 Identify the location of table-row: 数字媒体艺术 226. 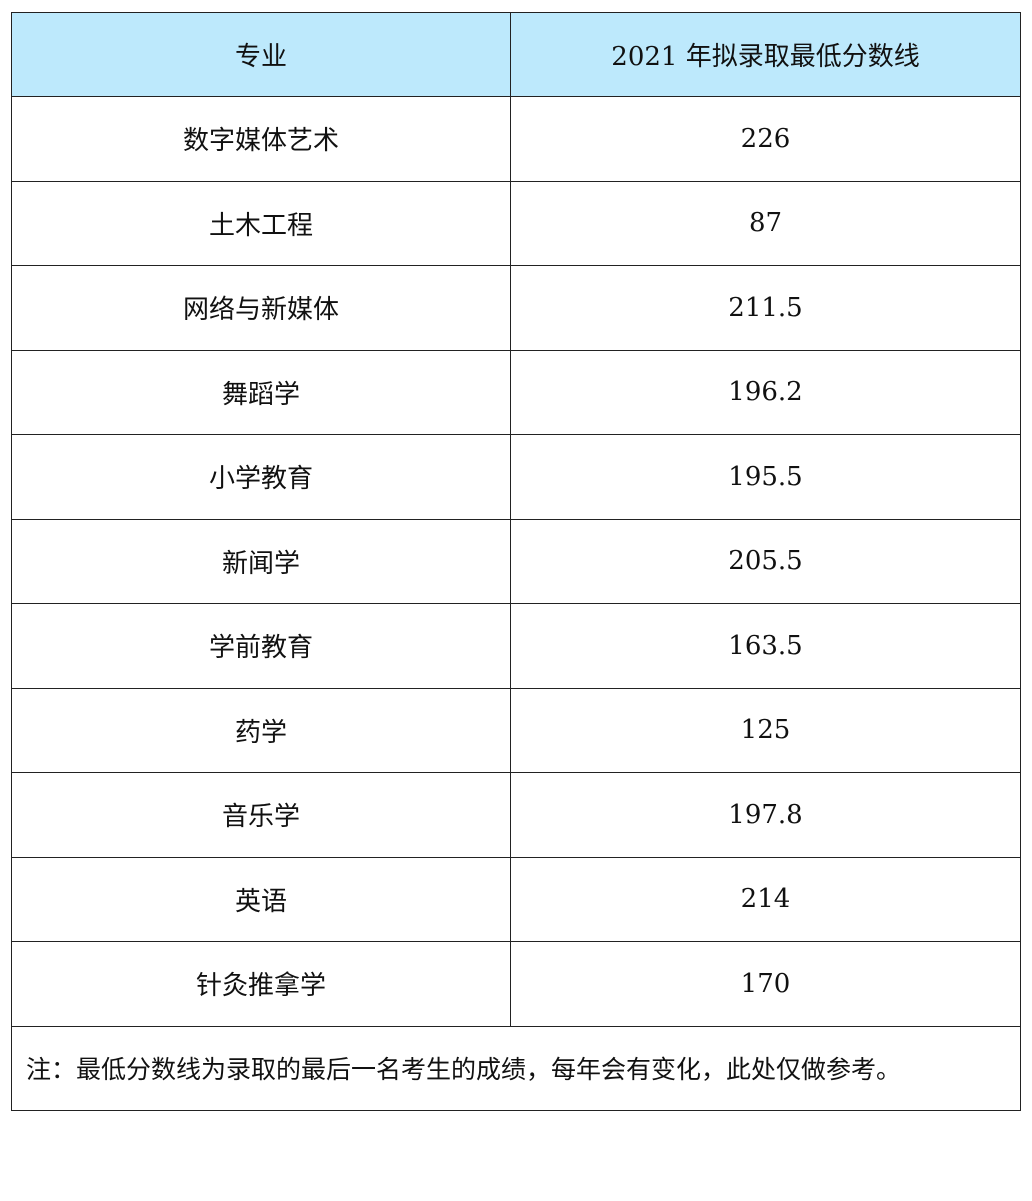
(516, 139).